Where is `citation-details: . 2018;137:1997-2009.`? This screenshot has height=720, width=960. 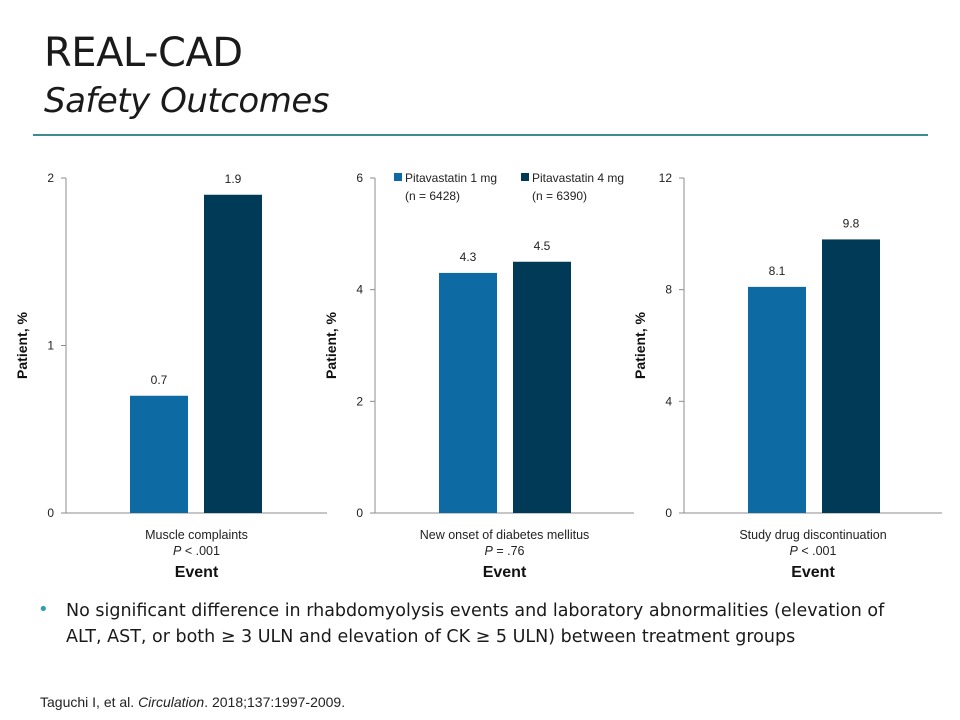 citation-details: . 2018;137:1997-2009. is located at coordinates (275, 702).